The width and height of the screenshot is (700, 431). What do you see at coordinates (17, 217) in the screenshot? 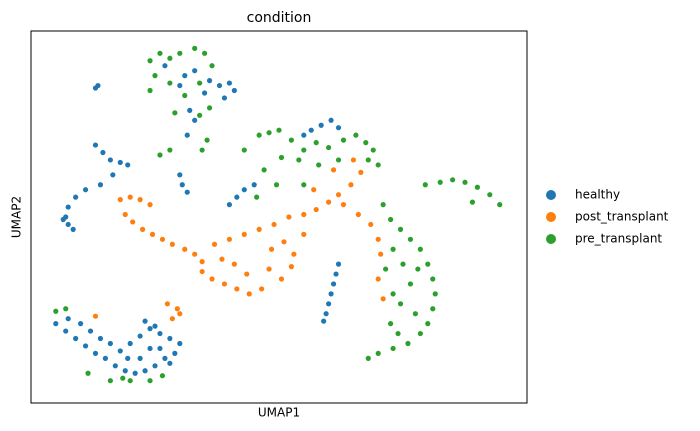
I see `y-axis-label: UMAP2` at bounding box center [17, 217].